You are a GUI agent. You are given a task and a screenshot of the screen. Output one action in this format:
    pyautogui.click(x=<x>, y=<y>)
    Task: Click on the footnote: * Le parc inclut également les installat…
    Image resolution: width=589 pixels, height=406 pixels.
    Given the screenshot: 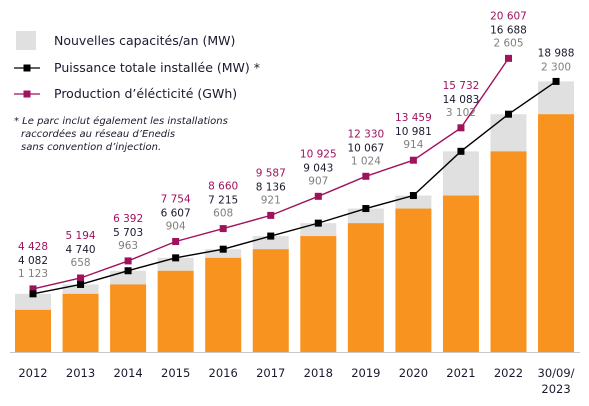 What is the action you would take?
    pyautogui.click(x=121, y=134)
    